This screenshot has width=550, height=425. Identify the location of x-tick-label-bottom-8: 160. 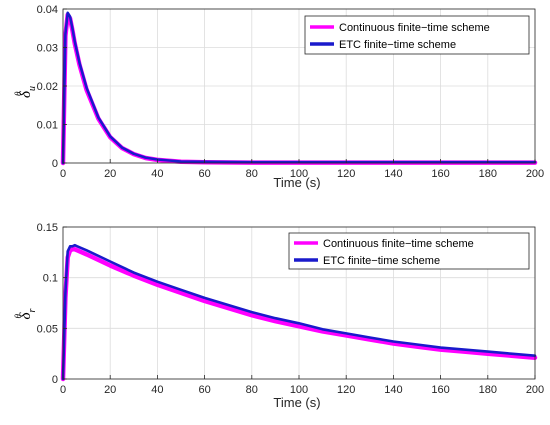
(440, 390).